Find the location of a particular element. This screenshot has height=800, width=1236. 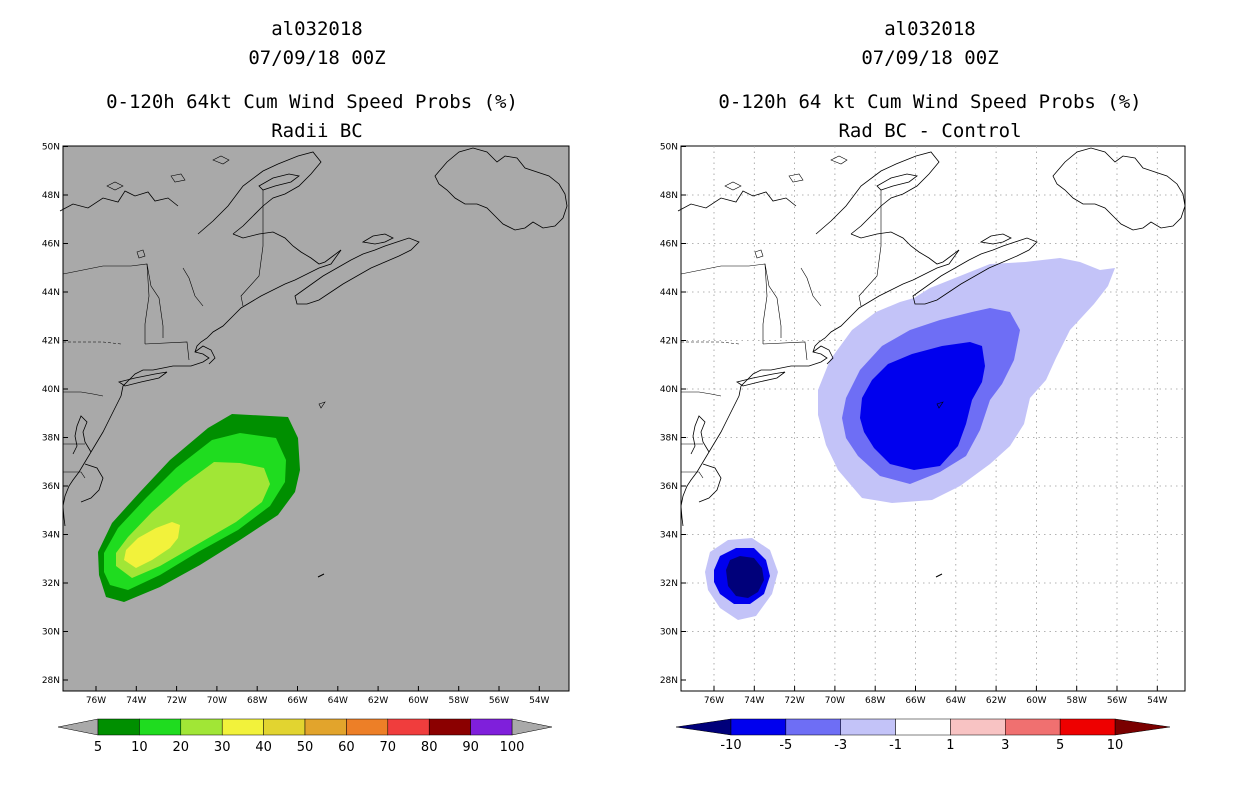

colorbar-label: 30 is located at coordinates (222, 747).